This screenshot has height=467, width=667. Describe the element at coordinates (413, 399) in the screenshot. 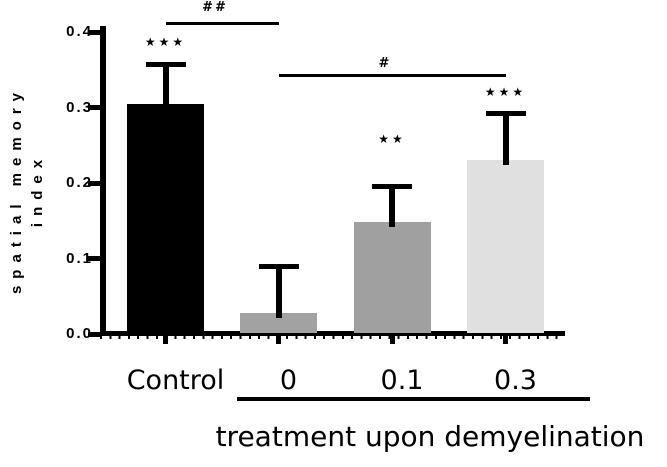

I see `treatment-group-underline` at that location.